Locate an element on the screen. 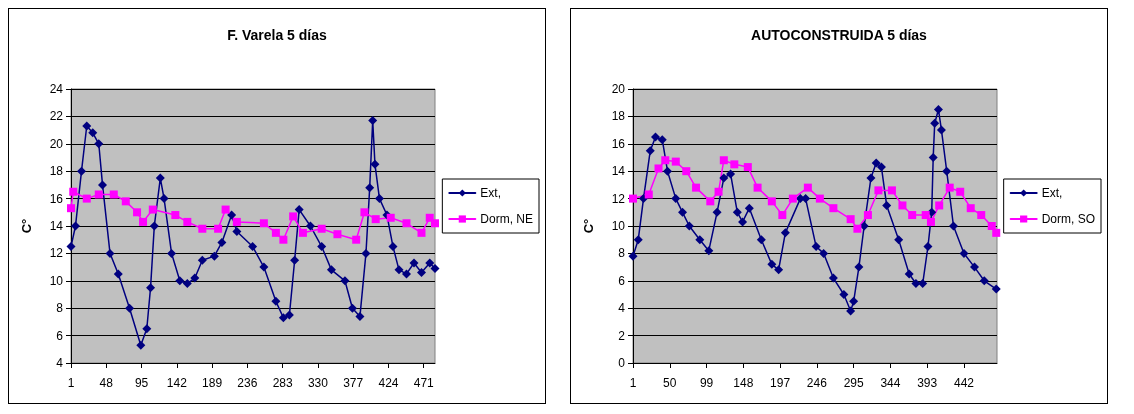 Image resolution: width=1134 pixels, height=414 pixels. x-tick-label: 99 is located at coordinates (706, 383).